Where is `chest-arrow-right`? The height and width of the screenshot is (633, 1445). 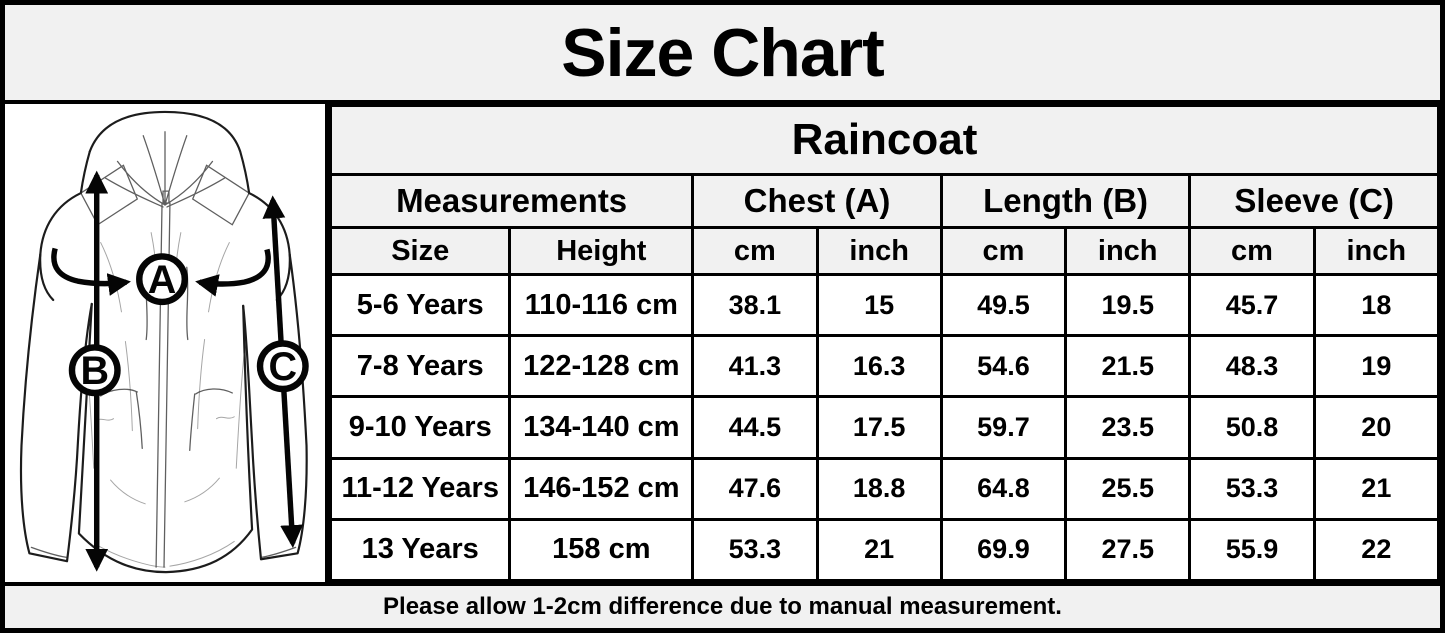 chest-arrow-right is located at coordinates (233, 272).